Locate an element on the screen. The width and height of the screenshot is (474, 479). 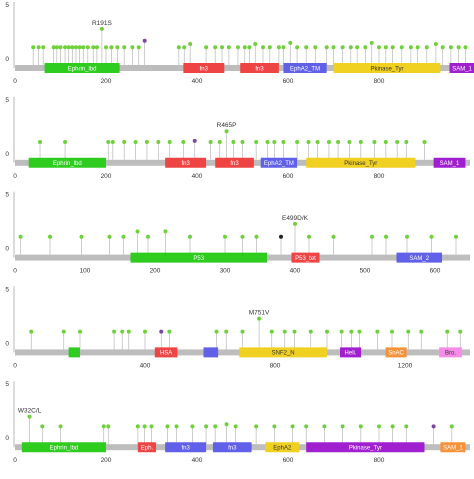
domain-label: SnAC is located at coordinates (396, 354).